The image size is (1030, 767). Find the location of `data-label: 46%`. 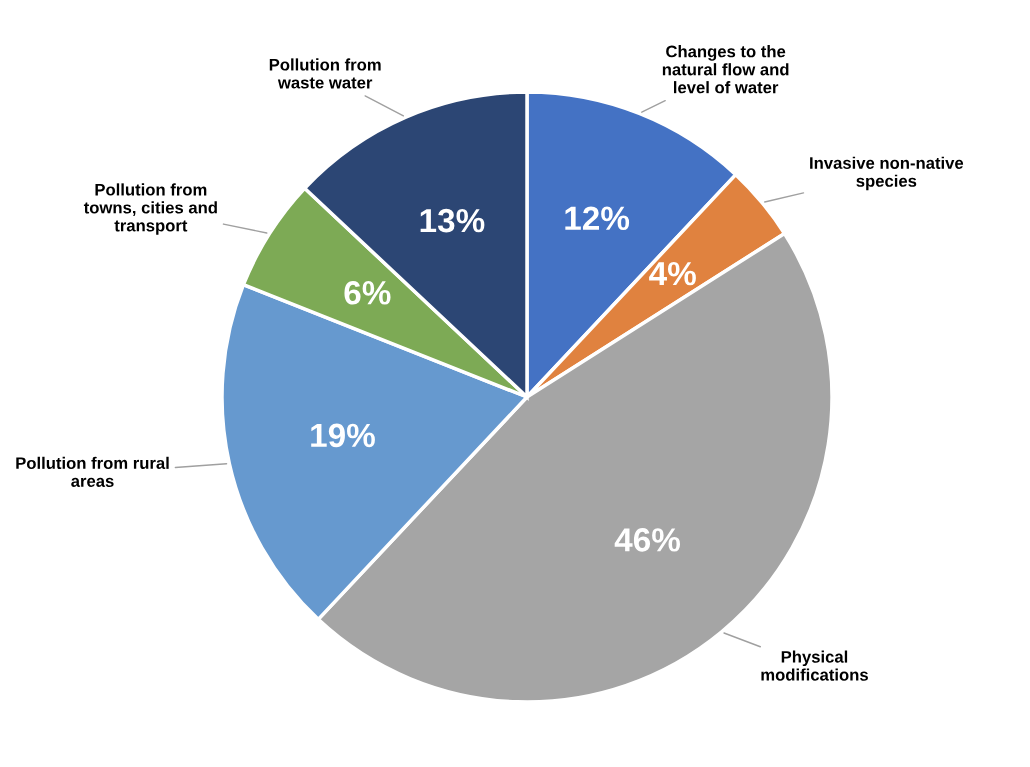

data-label: 46% is located at coordinates (647, 540).